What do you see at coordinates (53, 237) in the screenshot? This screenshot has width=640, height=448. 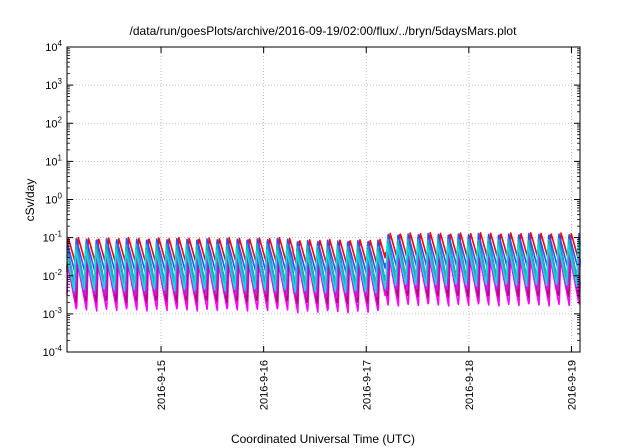 I see `y-tick-label: 10⁻¹` at bounding box center [53, 237].